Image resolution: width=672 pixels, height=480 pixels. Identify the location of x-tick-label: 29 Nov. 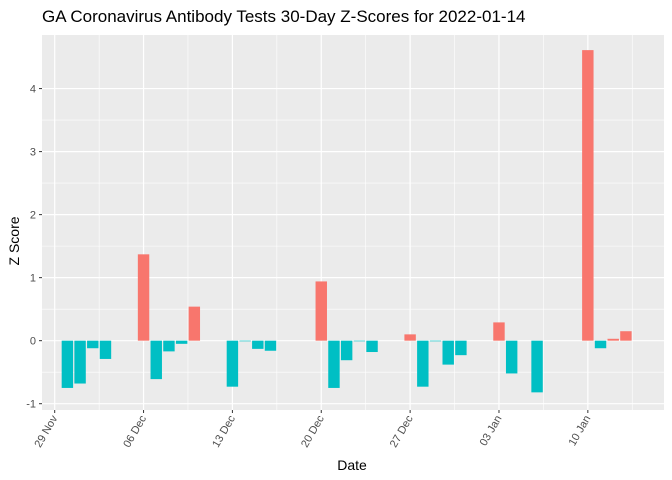
(46, 431).